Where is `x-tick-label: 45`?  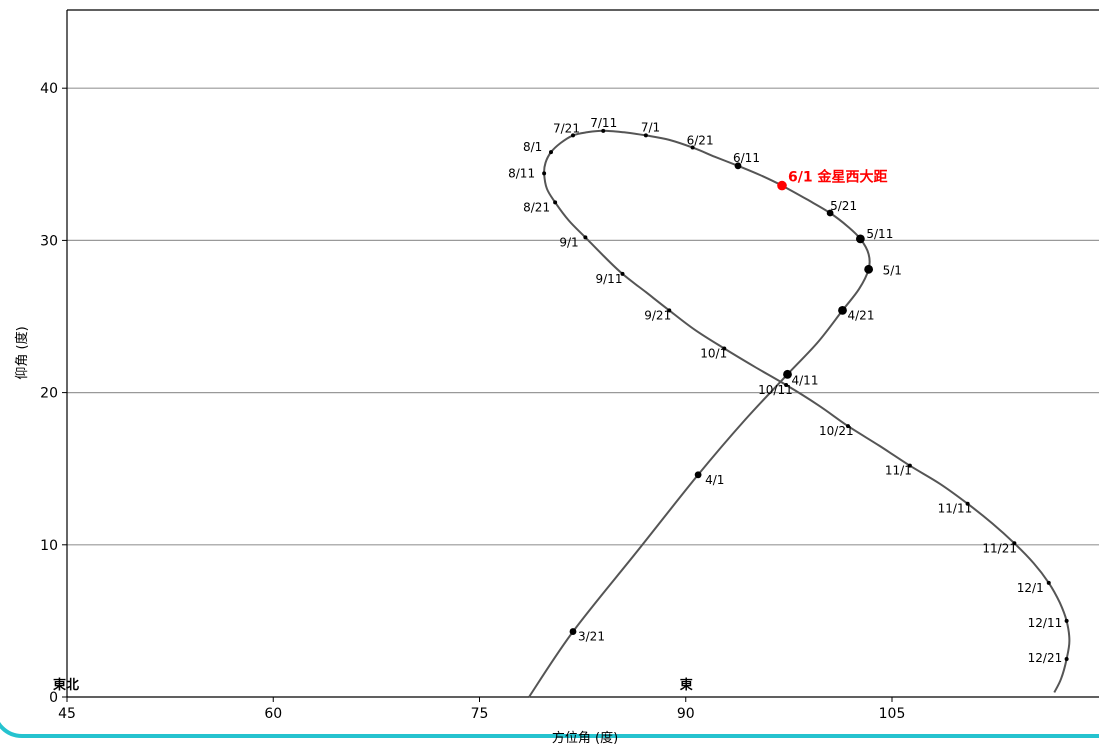 x-tick-label: 45 is located at coordinates (67, 714).